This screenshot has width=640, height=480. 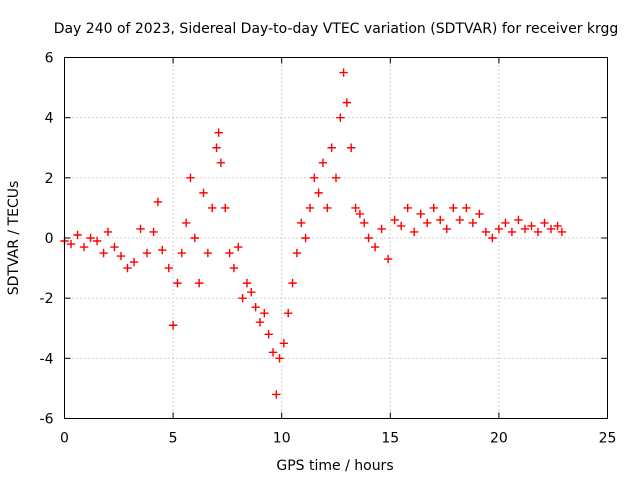 I want to click on x-axis-label: GPS time / hours, so click(x=334, y=466).